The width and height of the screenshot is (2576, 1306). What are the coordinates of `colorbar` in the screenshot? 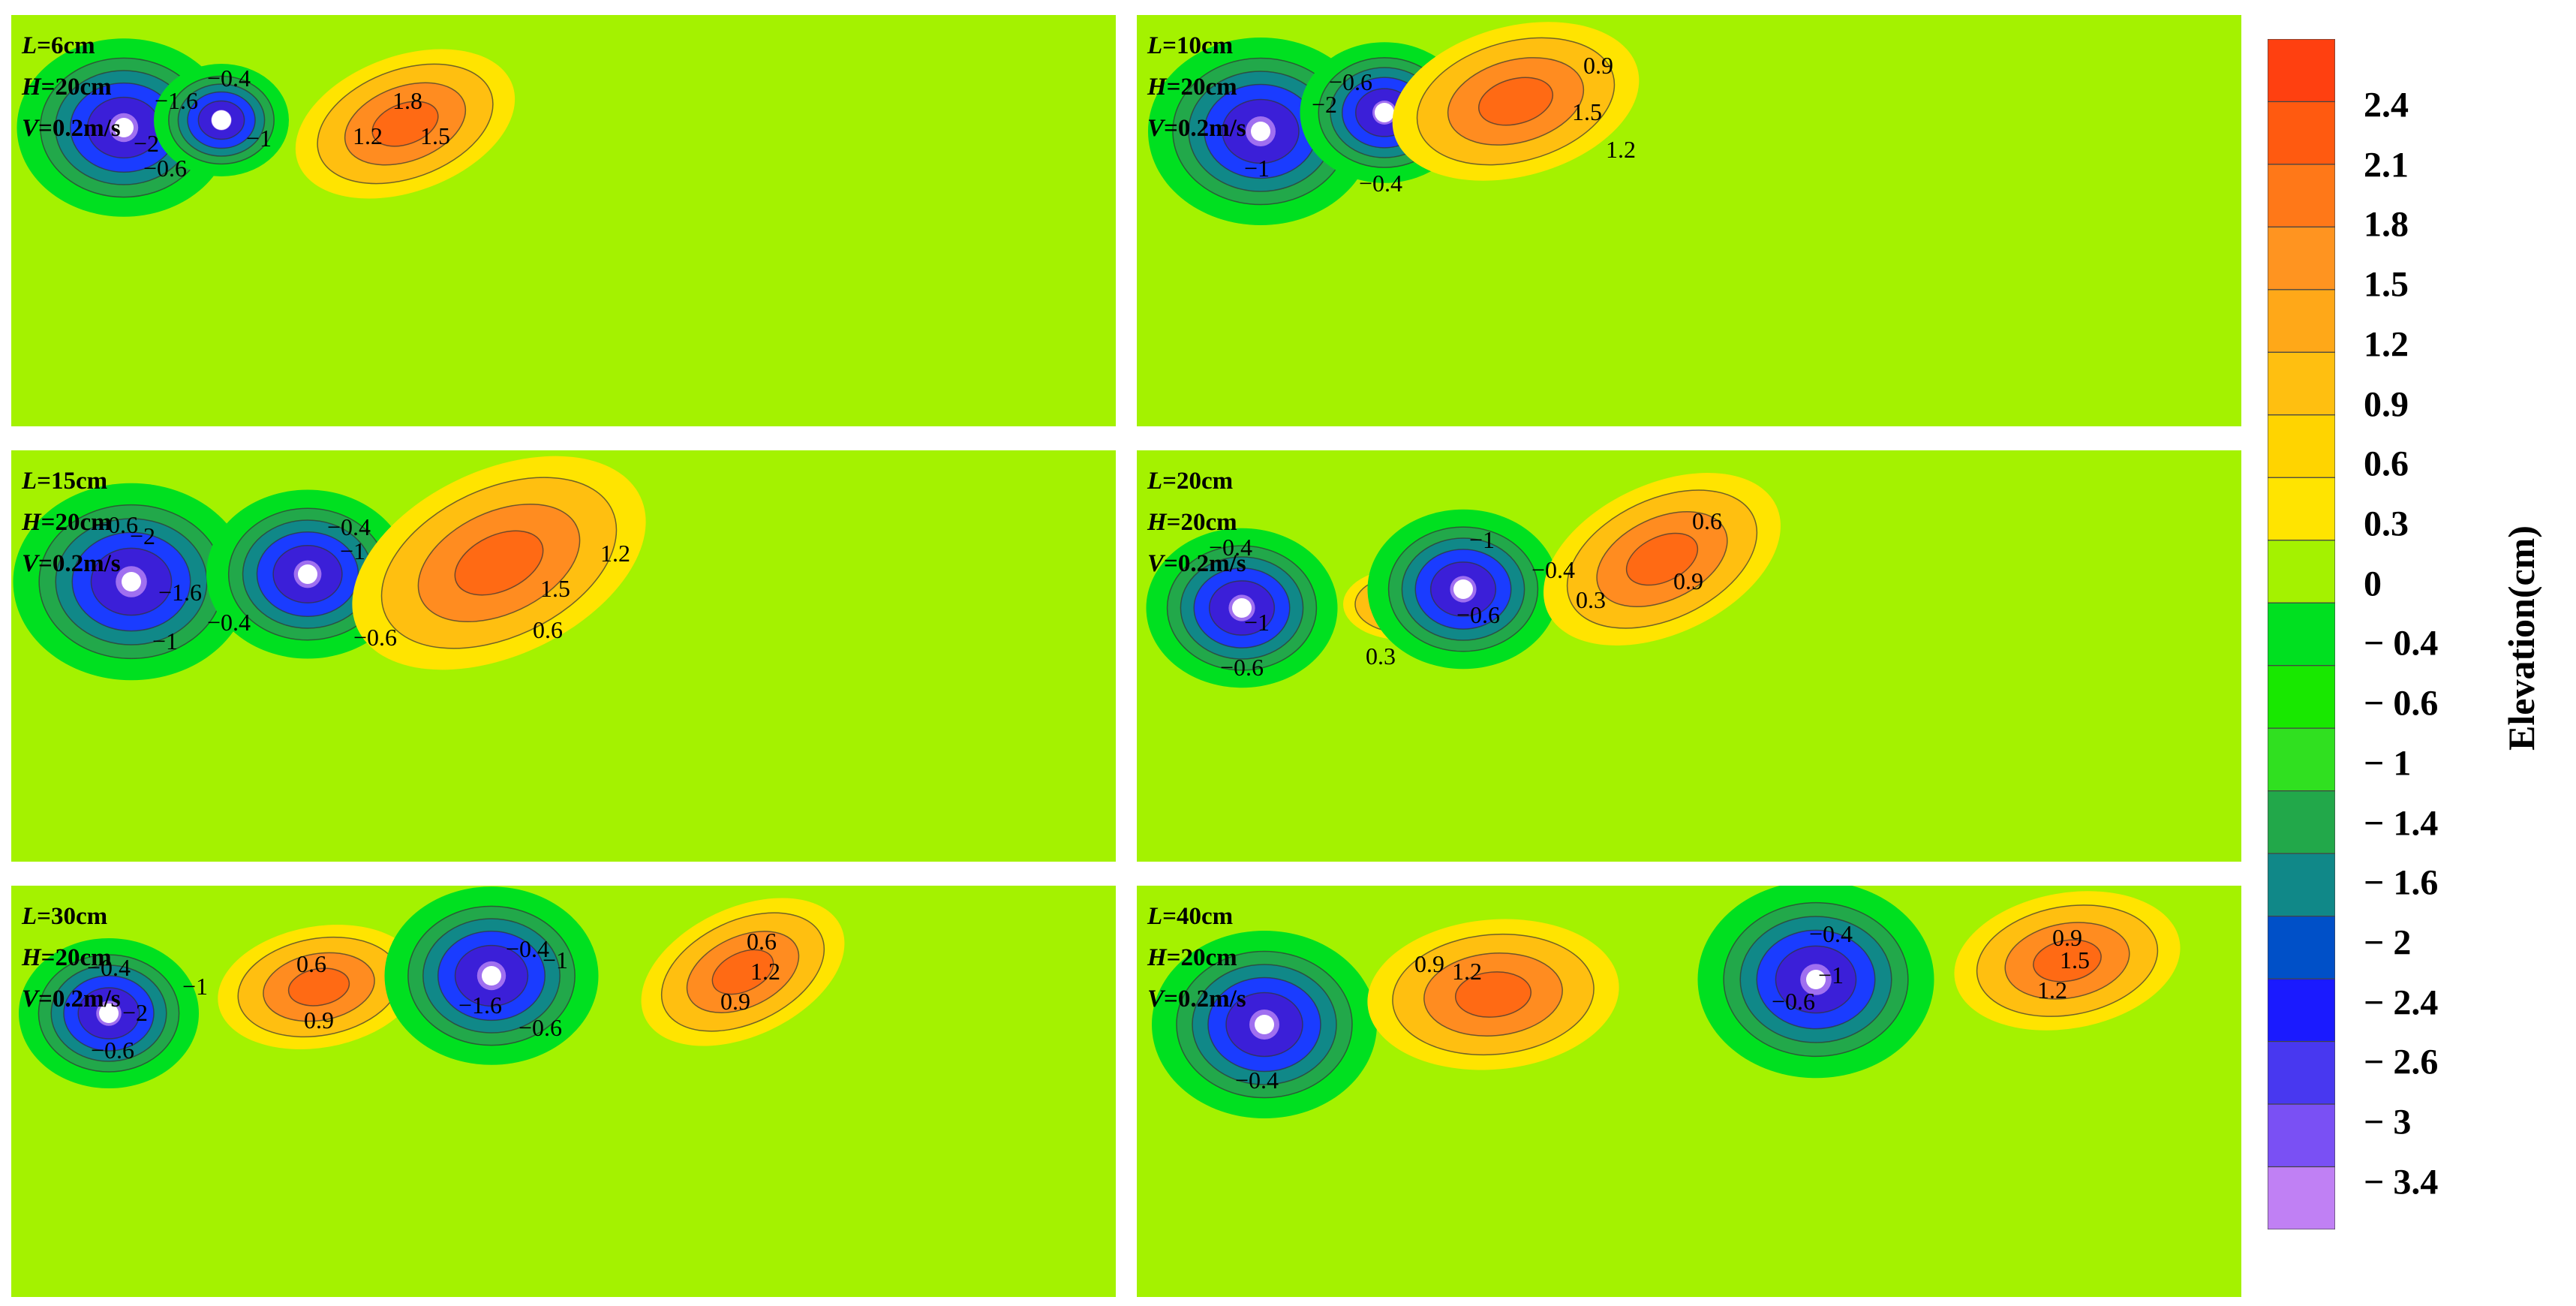 It's located at (2301, 634).